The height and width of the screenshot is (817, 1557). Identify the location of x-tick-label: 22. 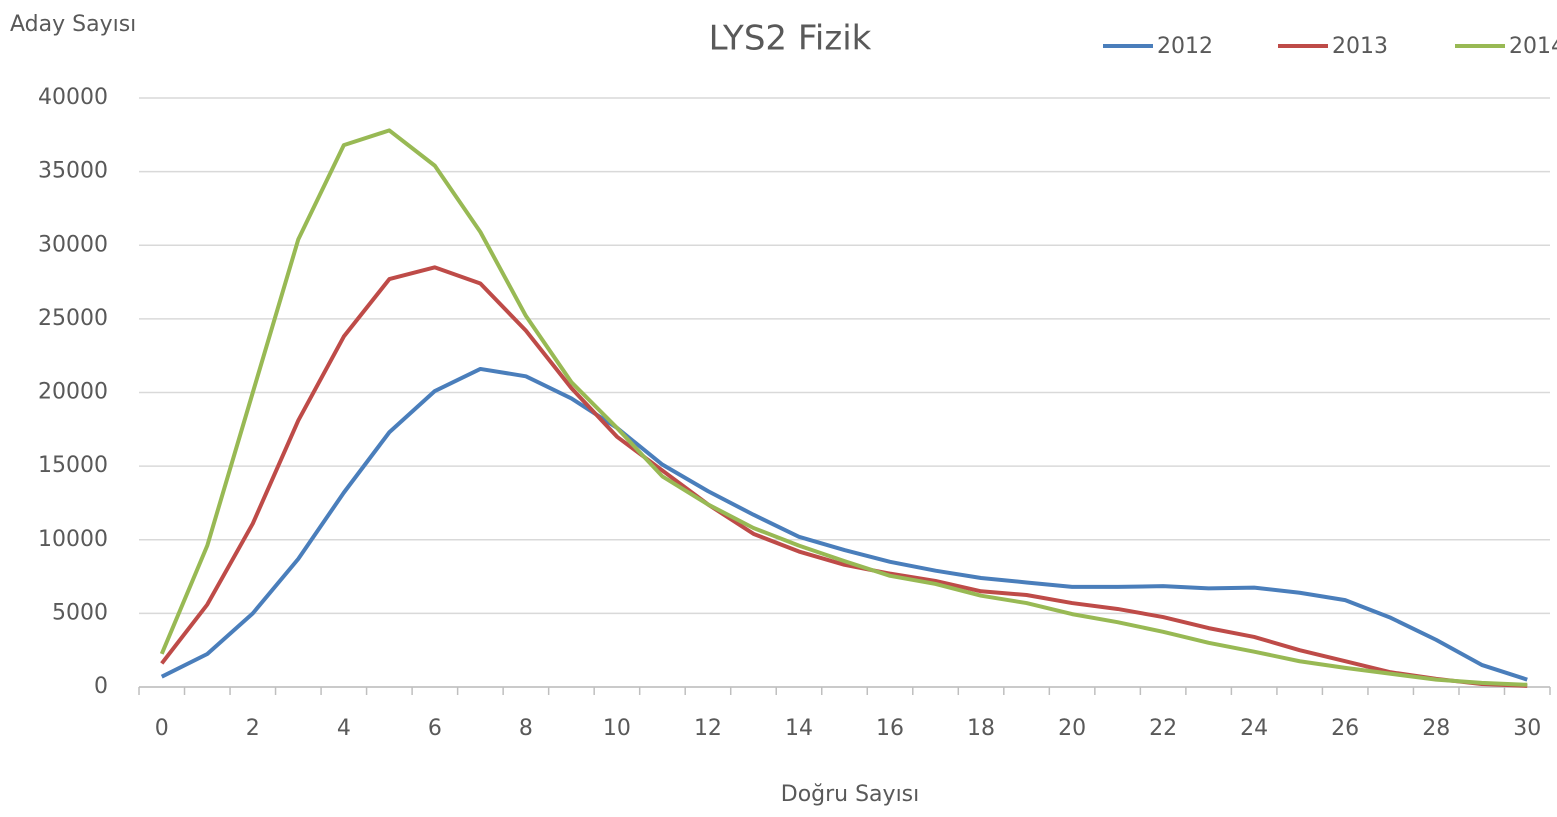
(1163, 728).